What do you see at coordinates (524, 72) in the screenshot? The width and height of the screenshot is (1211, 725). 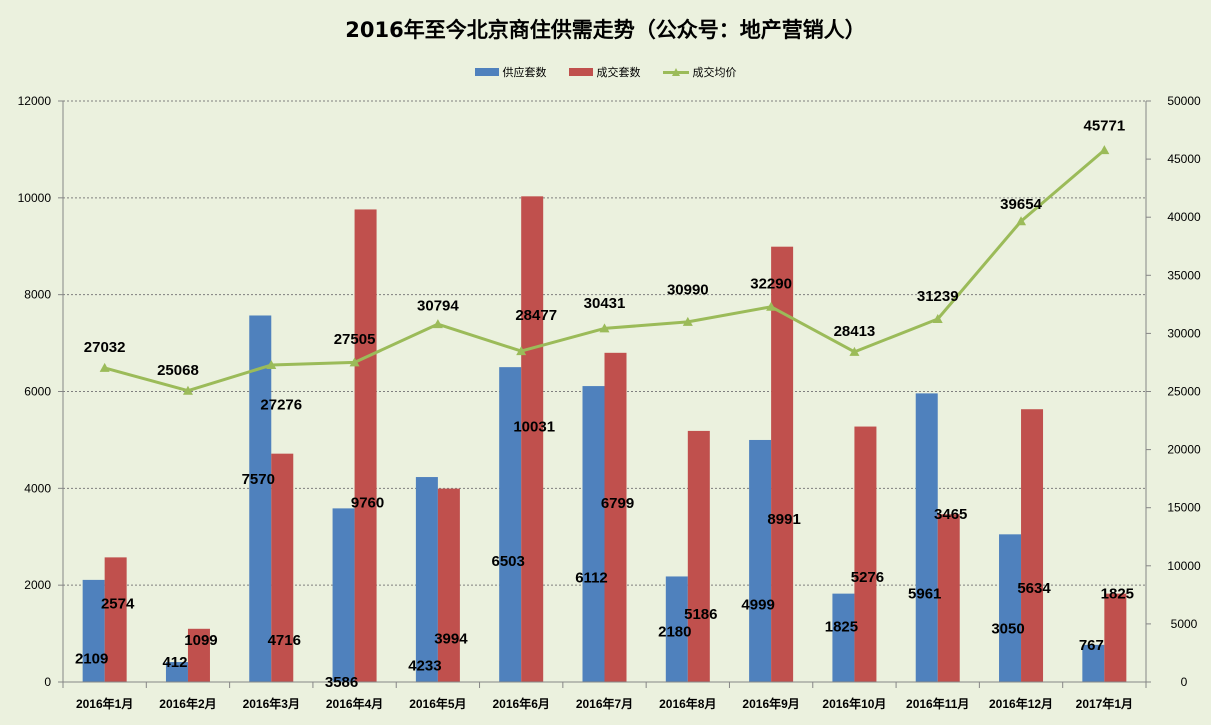 I see `legend-label-supply: 供应套数` at bounding box center [524, 72].